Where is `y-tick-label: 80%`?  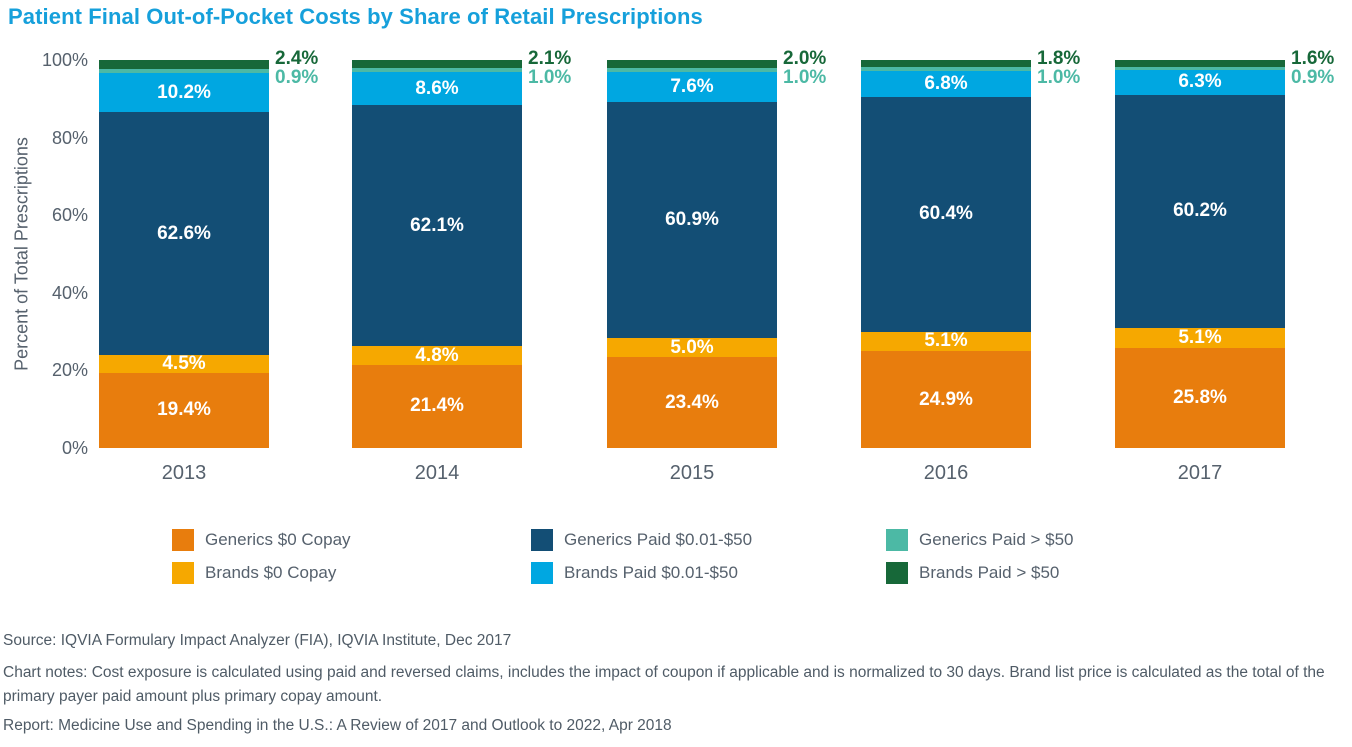
y-tick-label: 80% is located at coordinates (69, 137).